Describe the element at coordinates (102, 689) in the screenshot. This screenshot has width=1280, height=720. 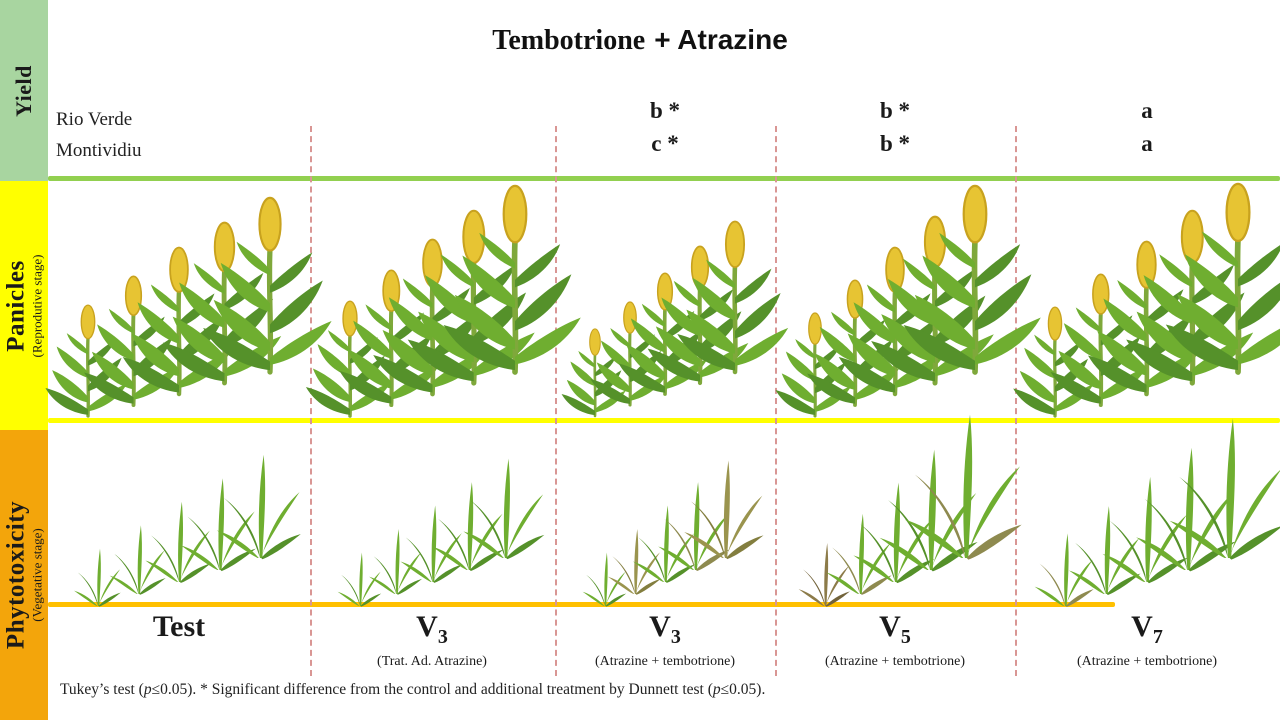
I see `footnote-segment: Tukey’s test (` at that location.